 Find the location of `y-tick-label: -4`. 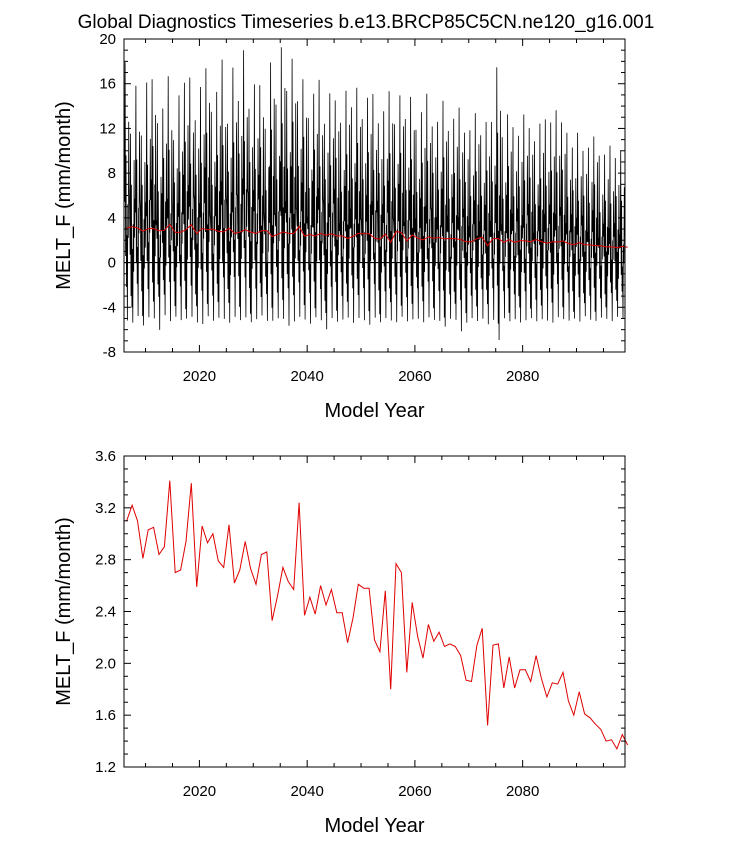

y-tick-label: -4 is located at coordinates (109, 307).